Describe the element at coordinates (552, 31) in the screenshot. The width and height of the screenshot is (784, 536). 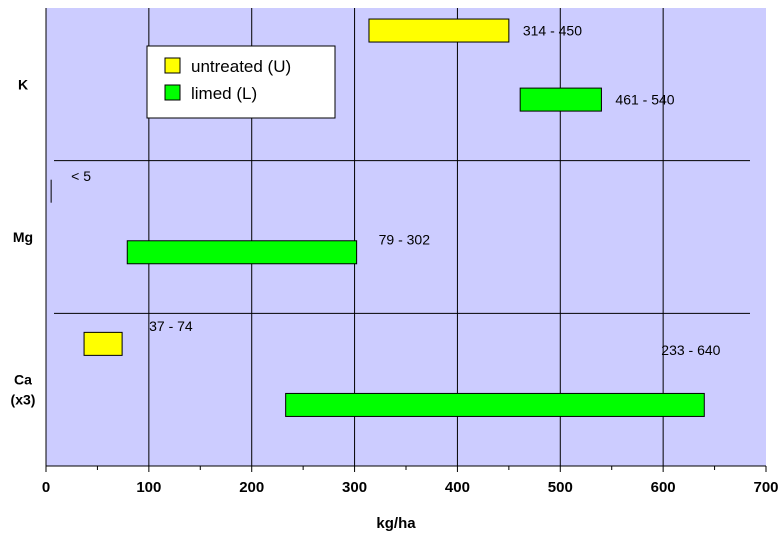
I see `range-label-0-0: 314 - 450` at that location.